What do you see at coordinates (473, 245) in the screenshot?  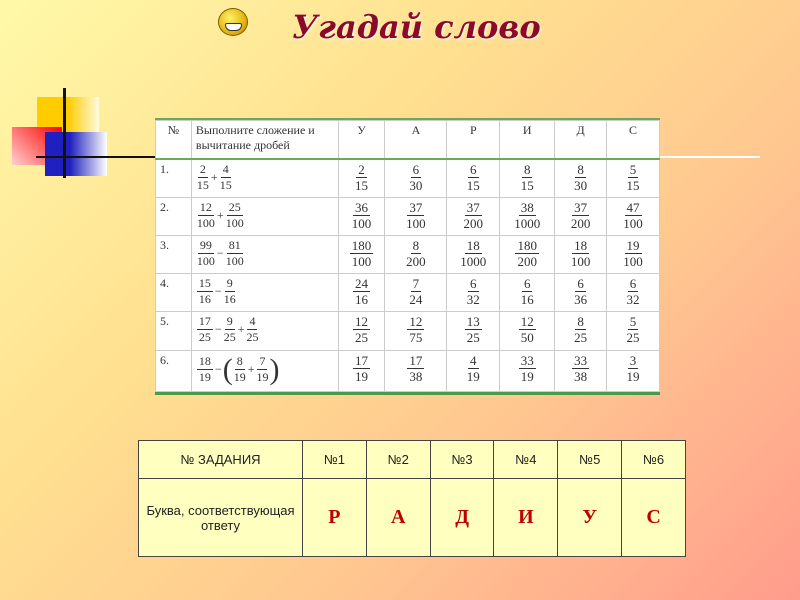 I see `numerator: 18` at bounding box center [473, 245].